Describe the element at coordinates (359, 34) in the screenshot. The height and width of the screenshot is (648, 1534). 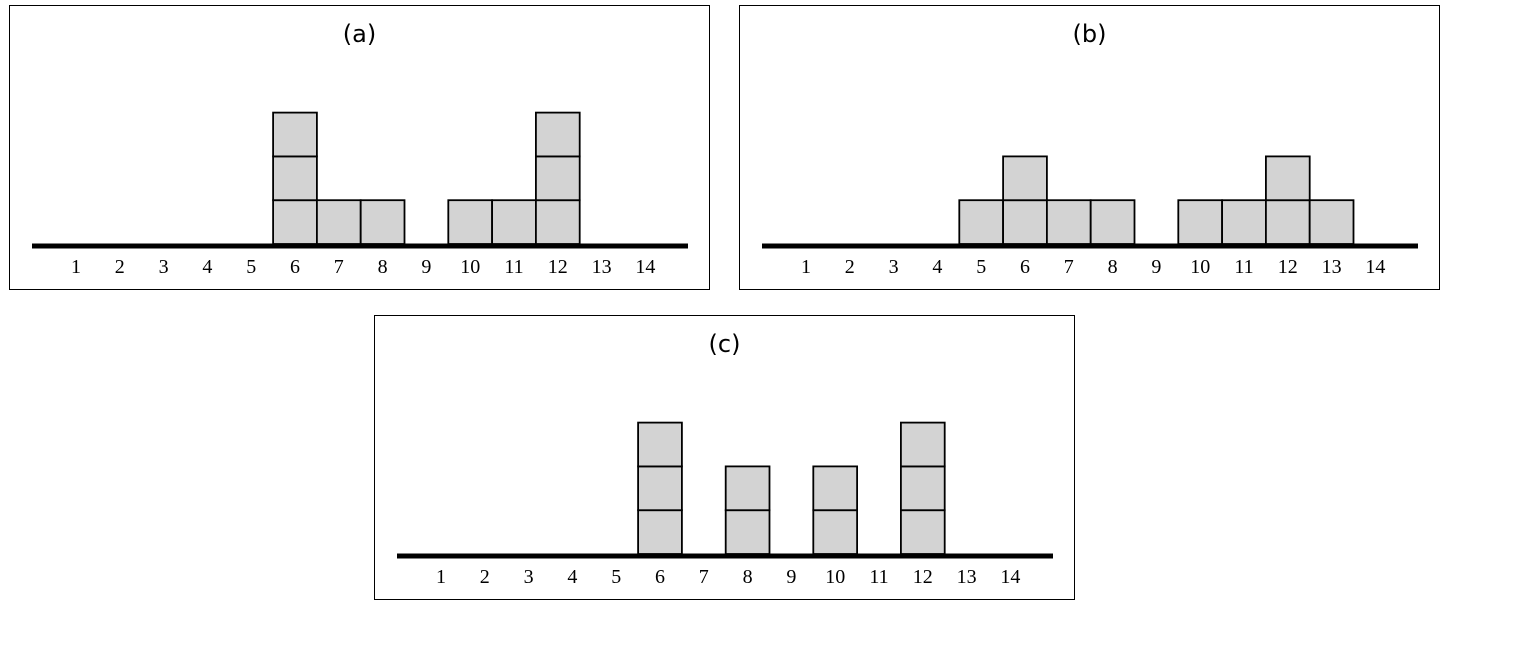
I see `chart-title-a: (a)` at that location.